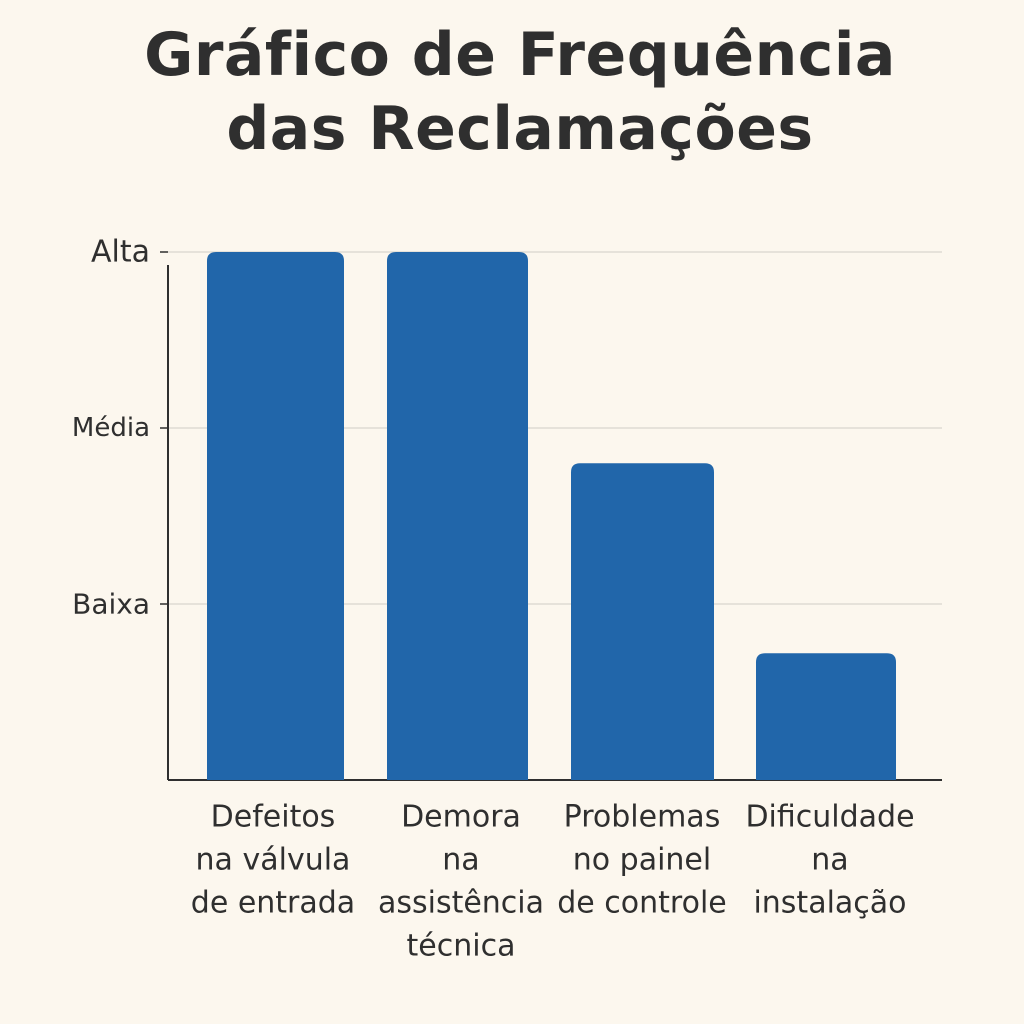 Image resolution: width=1024 pixels, height=1024 pixels. I want to click on y-tick-label: Baixa, so click(111, 604).